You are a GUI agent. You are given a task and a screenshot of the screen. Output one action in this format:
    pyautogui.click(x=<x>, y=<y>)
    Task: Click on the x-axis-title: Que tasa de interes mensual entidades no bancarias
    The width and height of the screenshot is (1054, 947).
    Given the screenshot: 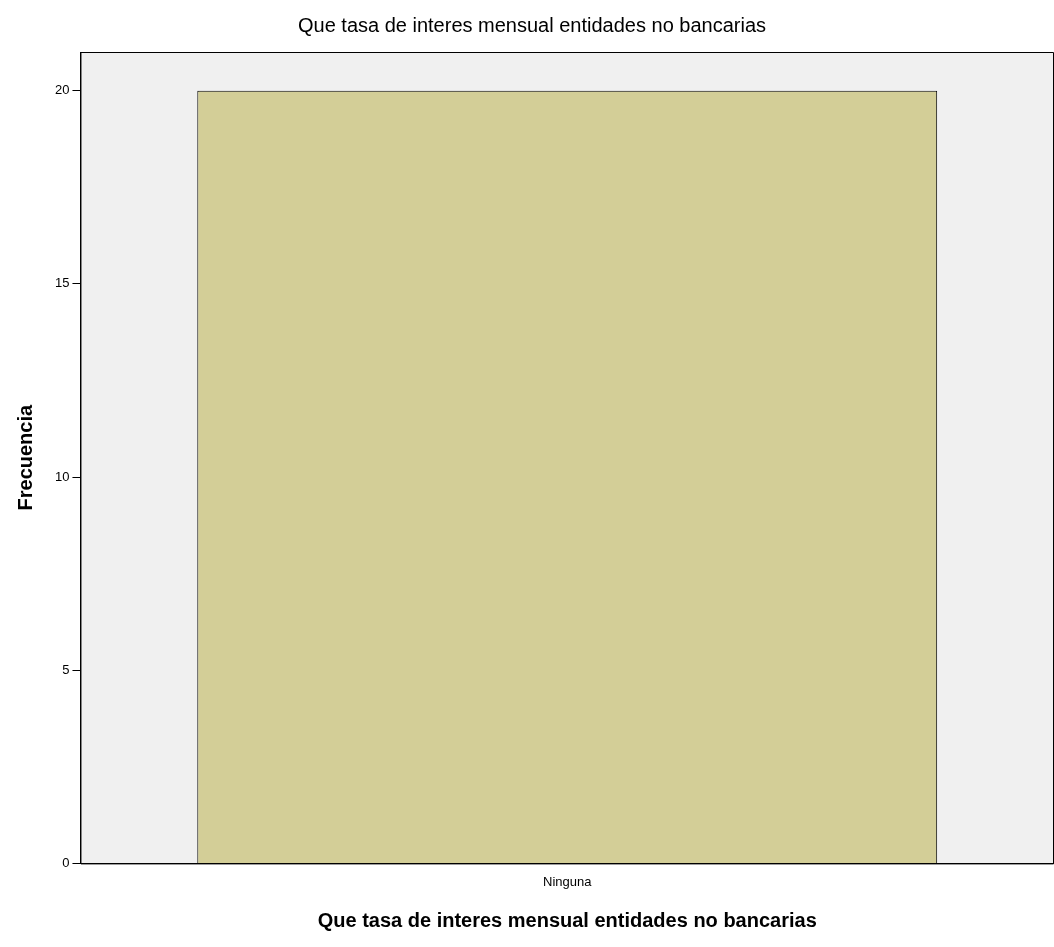 What is the action you would take?
    pyautogui.click(x=567, y=919)
    